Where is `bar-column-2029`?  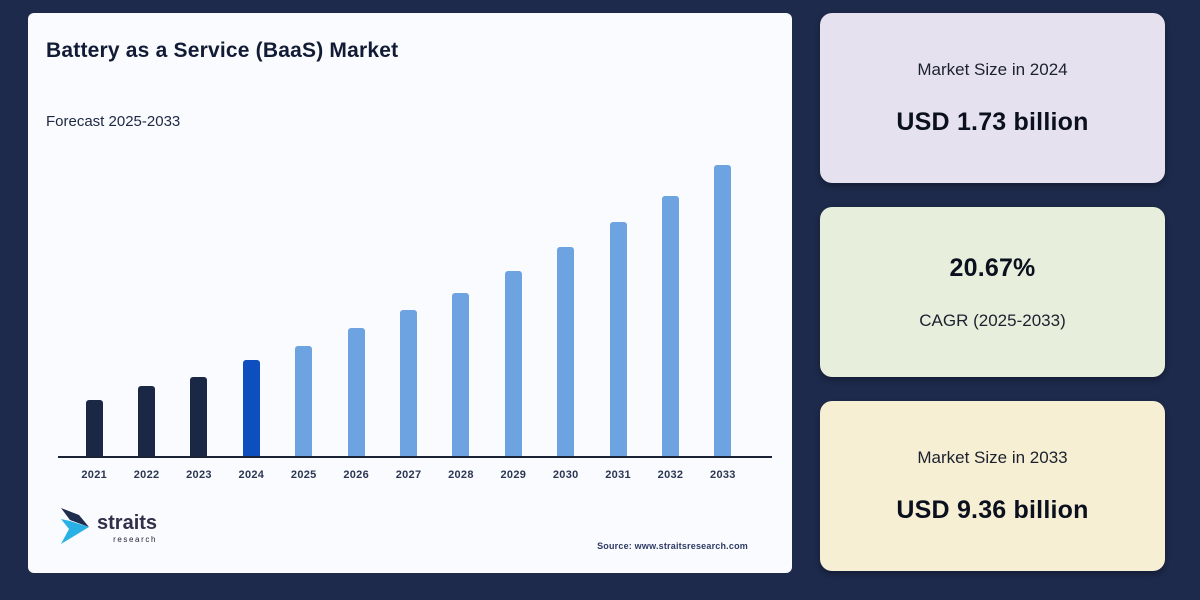
bar-column-2029 is located at coordinates (513, 363).